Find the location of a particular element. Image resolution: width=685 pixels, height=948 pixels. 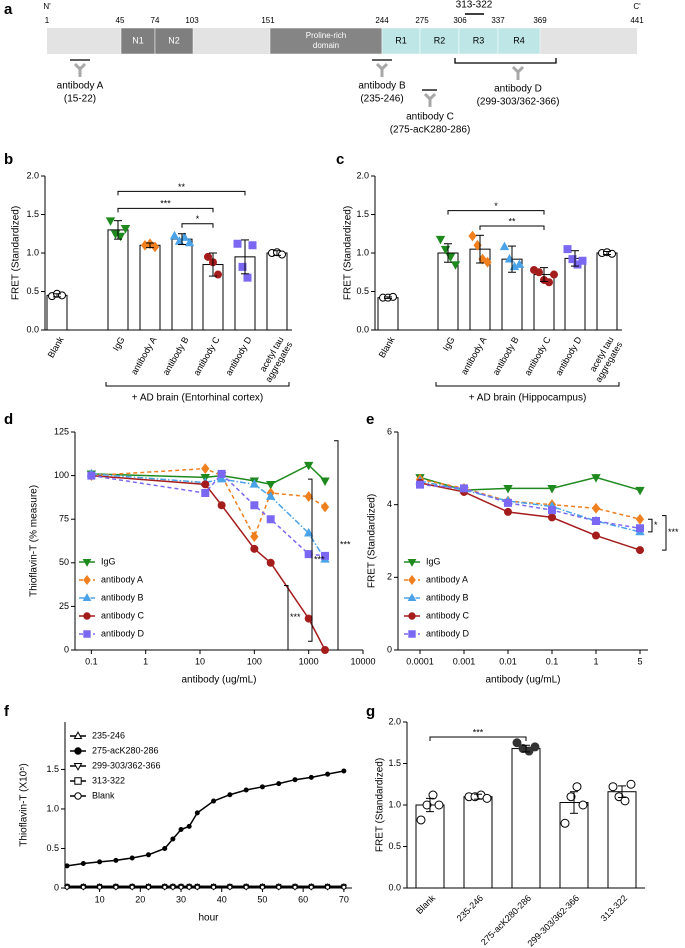

domain-label: domain is located at coordinates (326, 45).